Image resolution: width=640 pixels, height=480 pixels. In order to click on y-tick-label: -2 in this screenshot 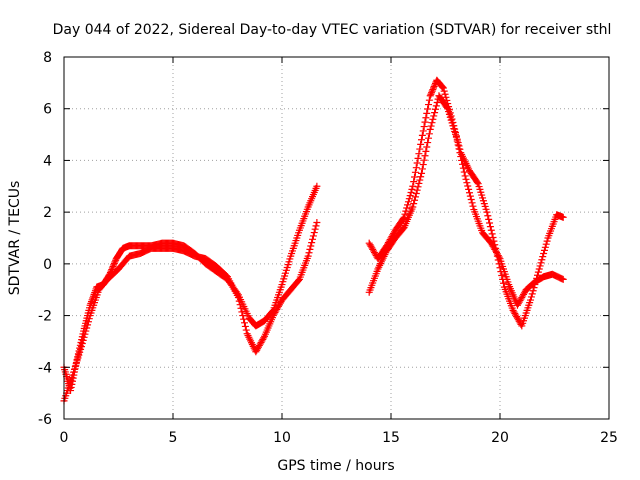, I will do `click(45, 317)`.